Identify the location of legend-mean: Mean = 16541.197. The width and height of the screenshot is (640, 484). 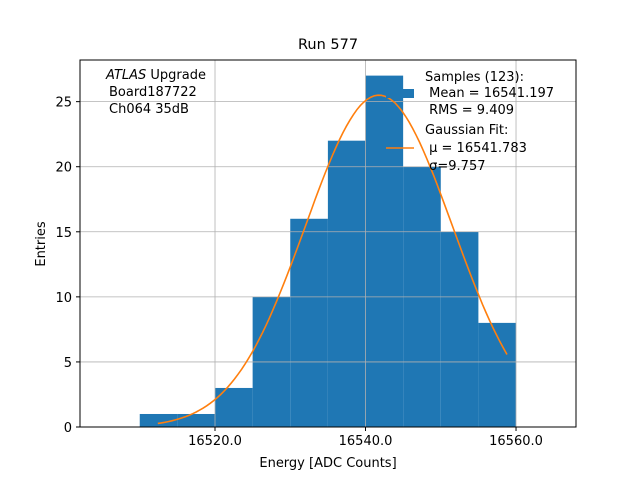
(489, 93).